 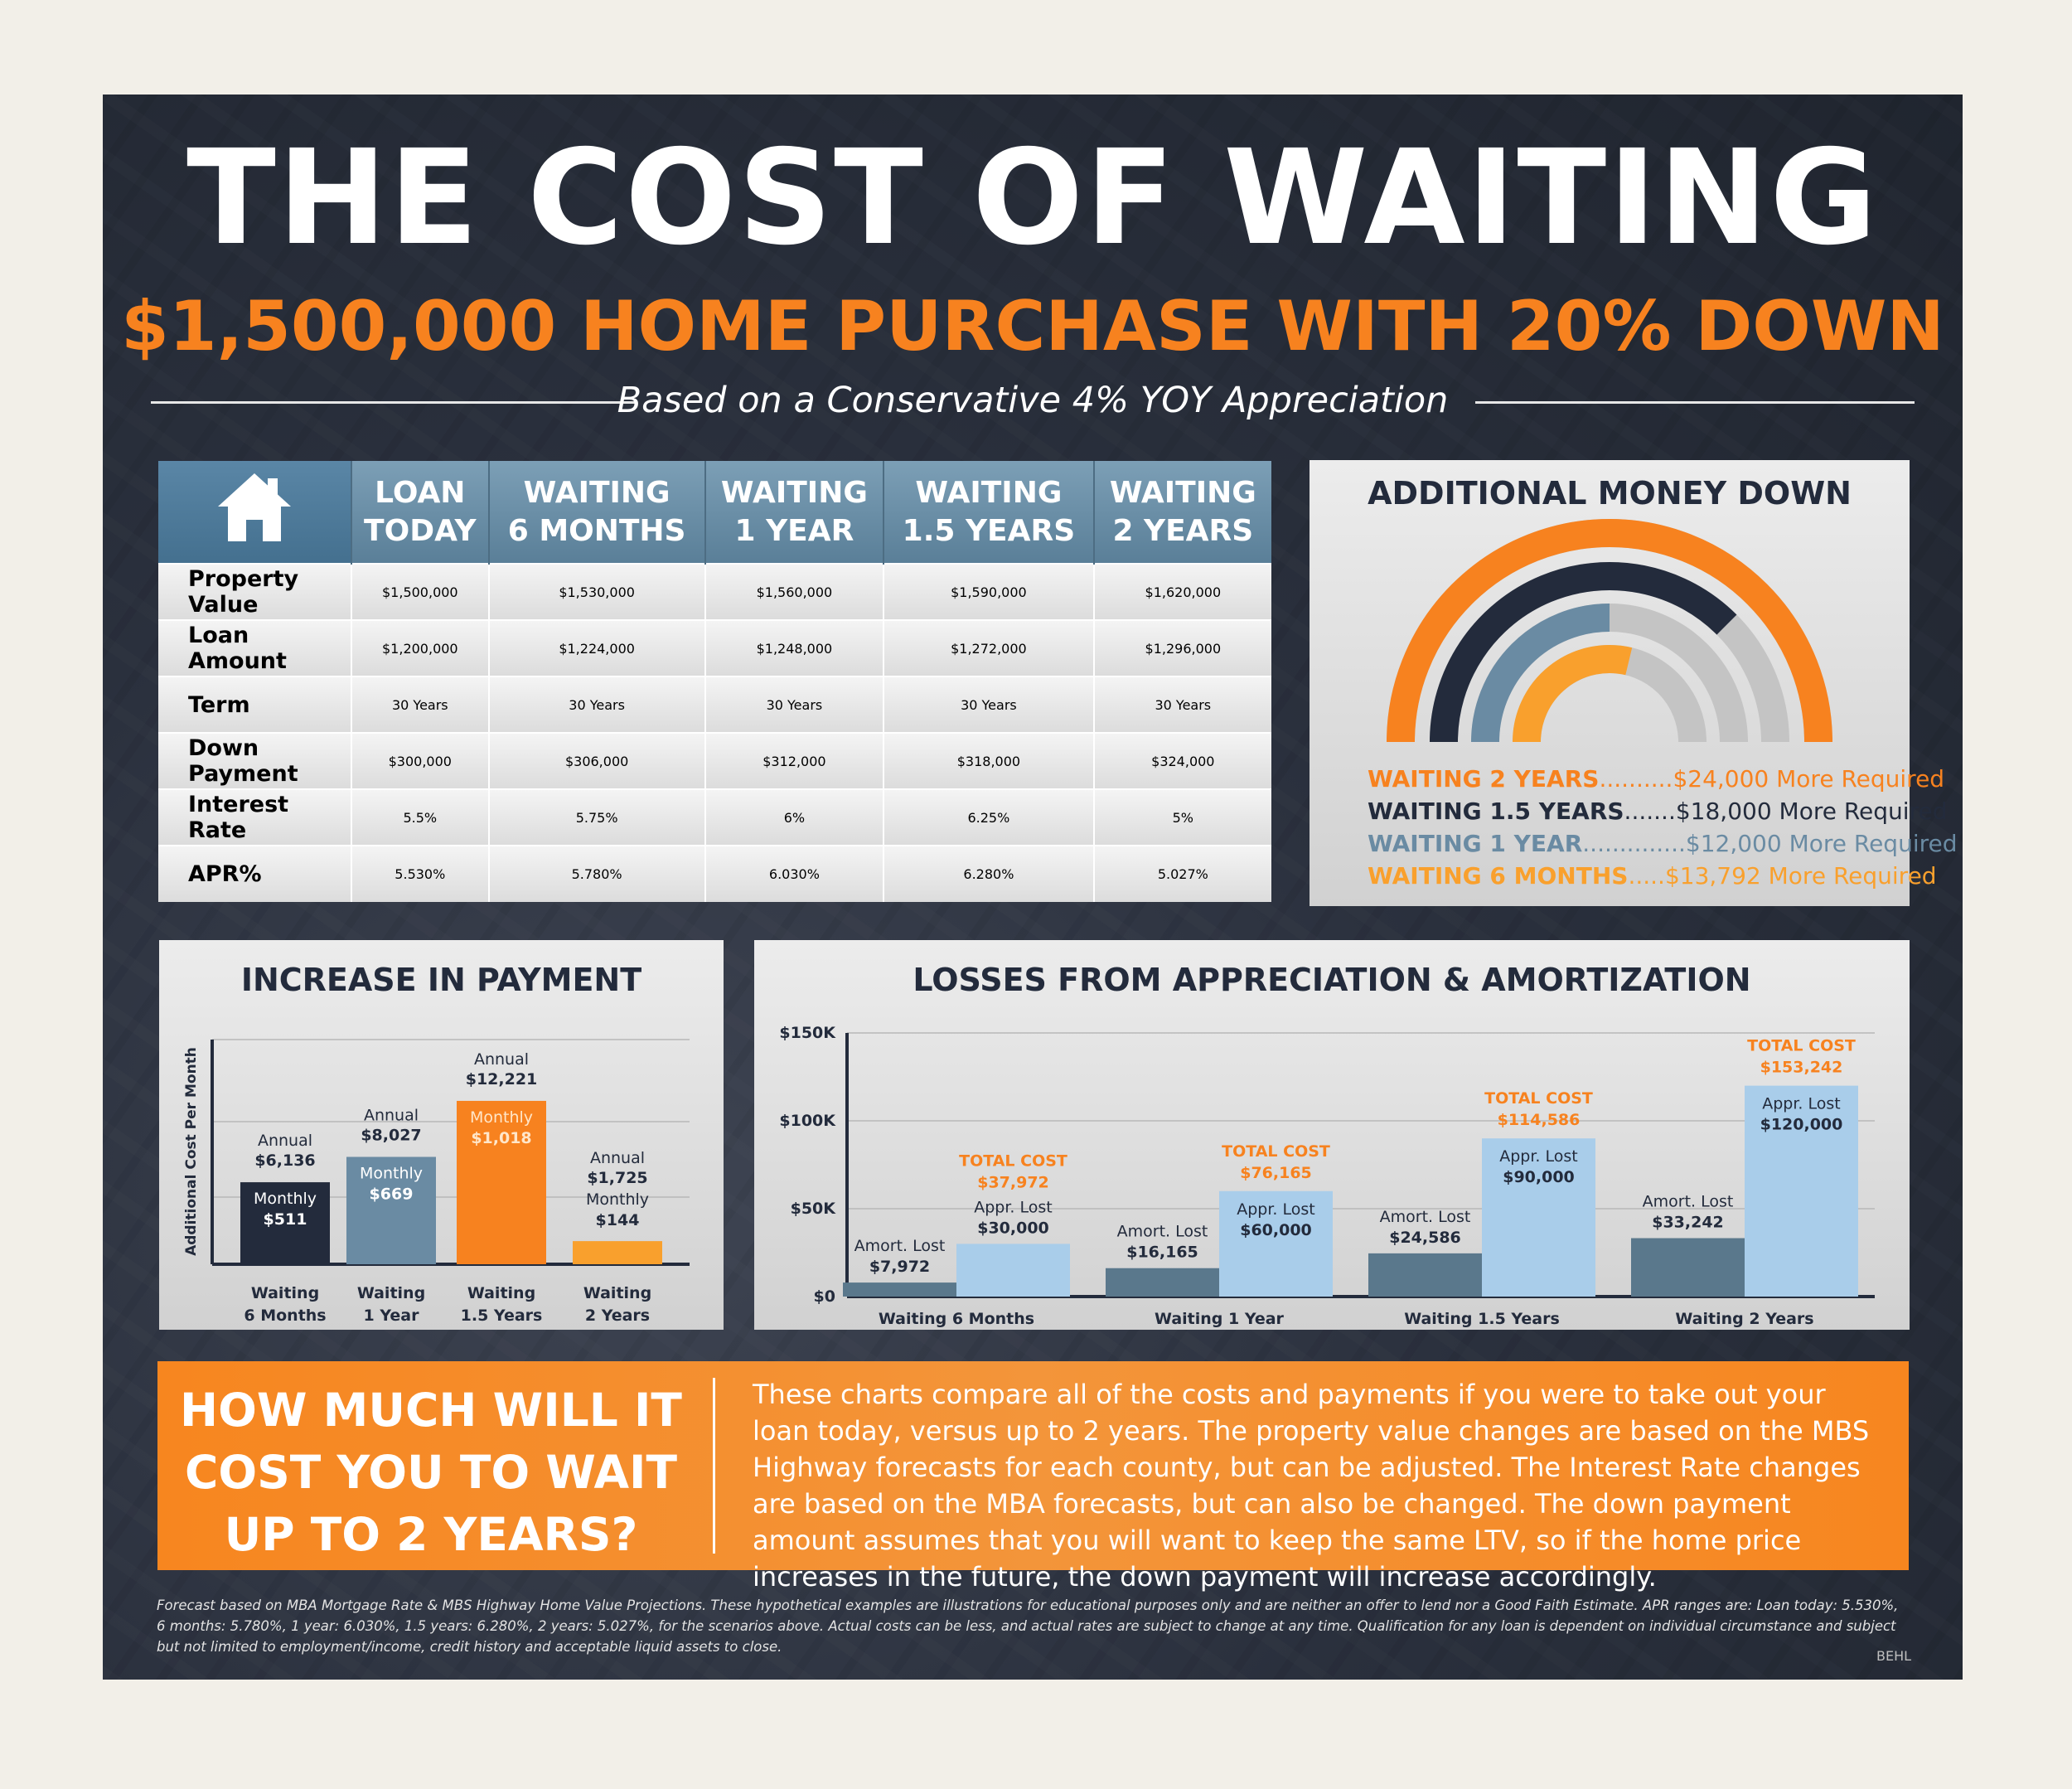 I want to click on table-cell: 5.75%, so click(x=597, y=817).